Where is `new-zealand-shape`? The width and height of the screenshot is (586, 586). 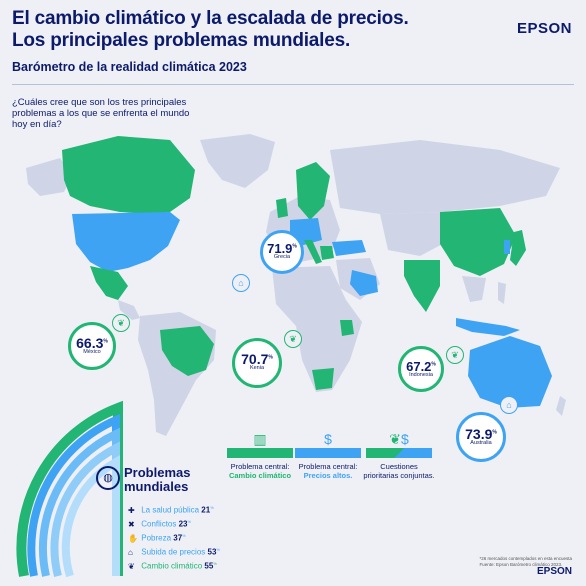 new-zealand-shape is located at coordinates (561, 406).